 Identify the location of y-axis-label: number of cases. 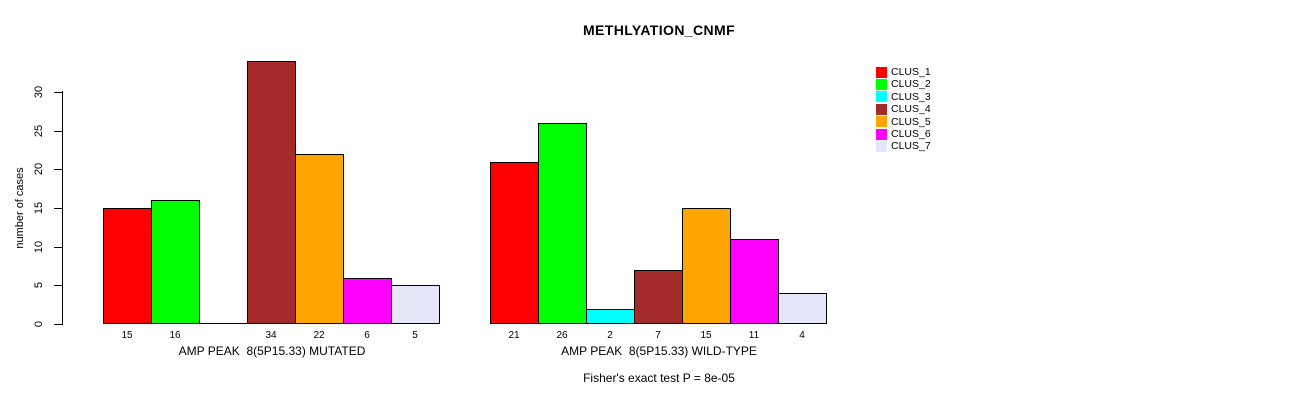
(20, 208).